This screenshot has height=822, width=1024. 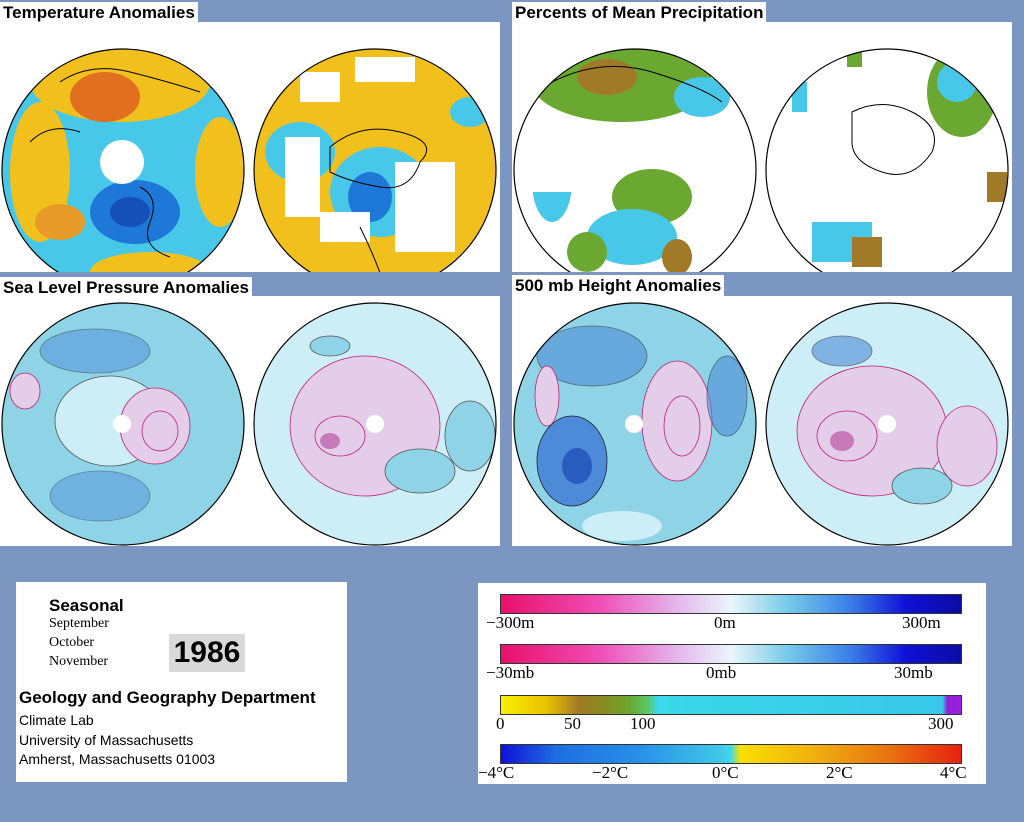 What do you see at coordinates (106, 740) in the screenshot?
I see `address-line-2: University of Massachusetts` at bounding box center [106, 740].